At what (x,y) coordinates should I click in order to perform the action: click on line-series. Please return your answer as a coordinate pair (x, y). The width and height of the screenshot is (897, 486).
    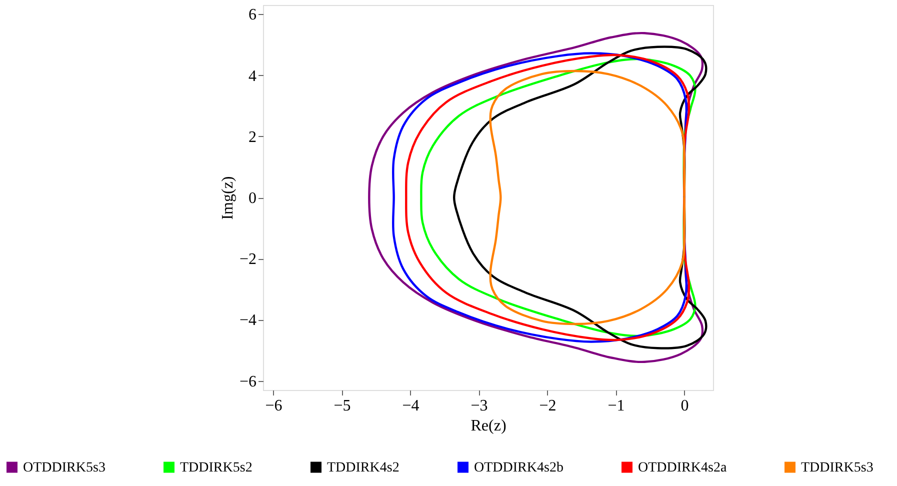
    Looking at the image, I should click on (587, 198).